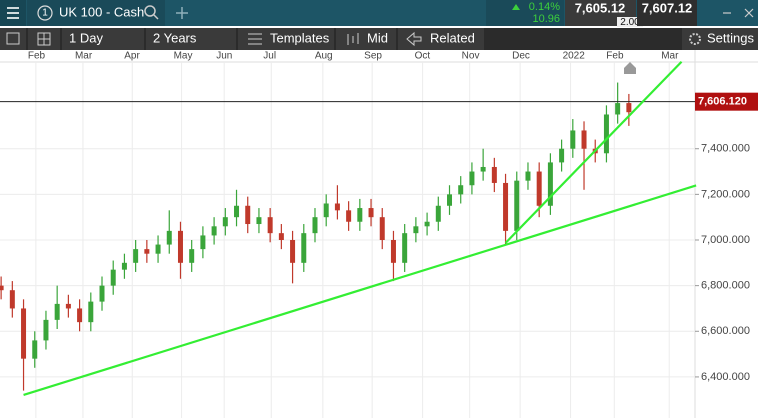 The image size is (758, 418). What do you see at coordinates (525, 13) in the screenshot?
I see `change-box` at bounding box center [525, 13].